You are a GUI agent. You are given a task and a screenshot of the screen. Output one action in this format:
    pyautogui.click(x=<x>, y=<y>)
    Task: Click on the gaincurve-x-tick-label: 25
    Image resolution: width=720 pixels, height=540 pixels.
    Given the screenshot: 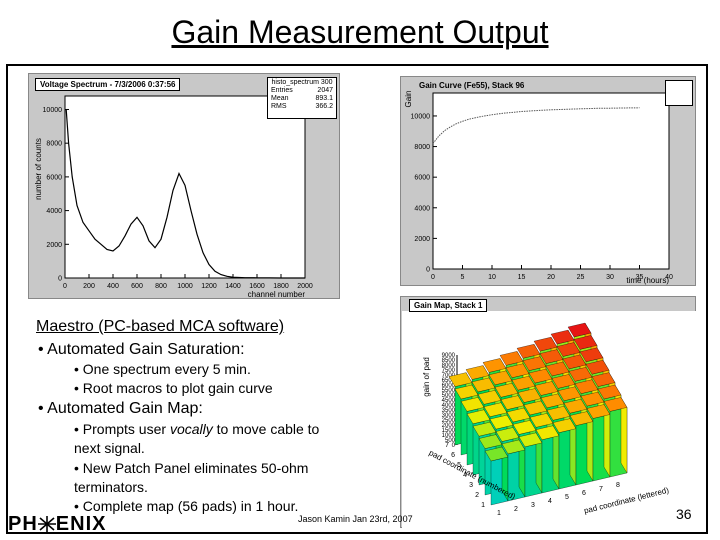 What is the action you would take?
    pyautogui.click(x=581, y=277)
    